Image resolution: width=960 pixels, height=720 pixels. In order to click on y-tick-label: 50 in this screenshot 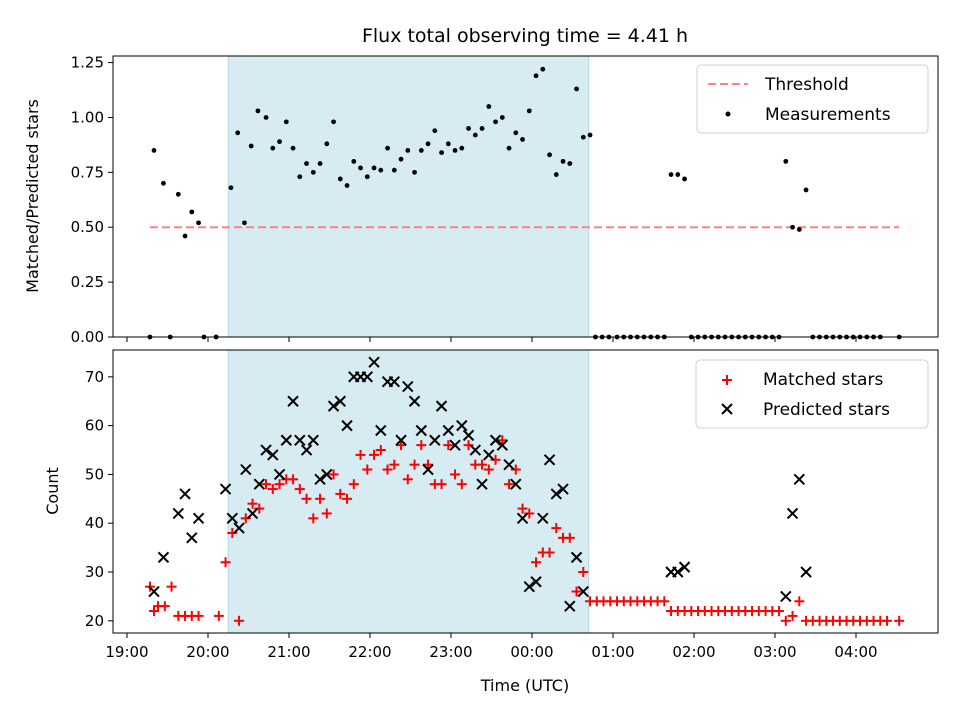, I will do `click(94, 474)`.